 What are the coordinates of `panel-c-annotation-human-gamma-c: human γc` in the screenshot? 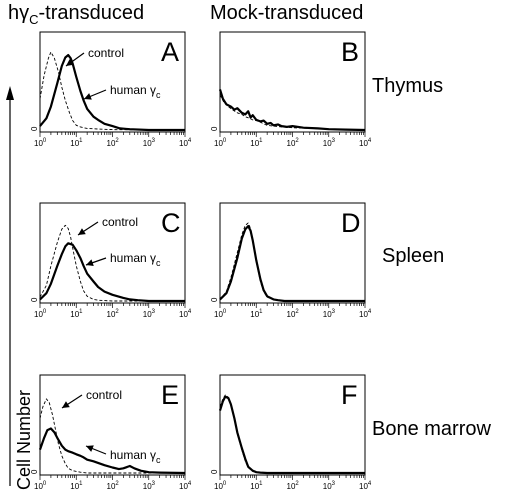 It's located at (135, 259).